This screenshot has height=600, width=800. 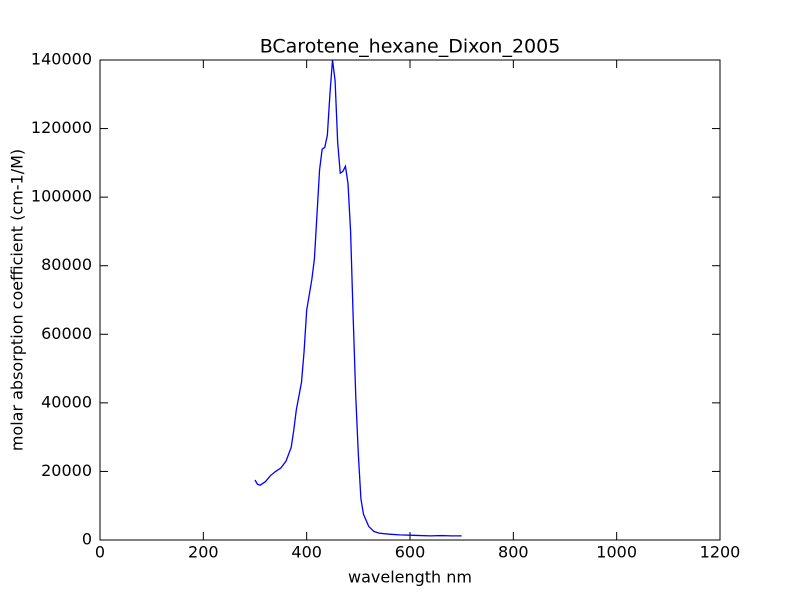 What do you see at coordinates (100, 552) in the screenshot?
I see `x-tick-label: 0` at bounding box center [100, 552].